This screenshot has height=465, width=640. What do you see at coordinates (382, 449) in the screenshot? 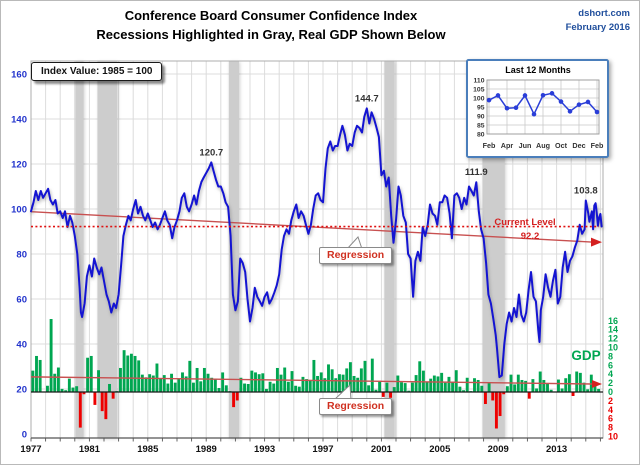
I see `svg-text: 2001` at bounding box center [382, 449].